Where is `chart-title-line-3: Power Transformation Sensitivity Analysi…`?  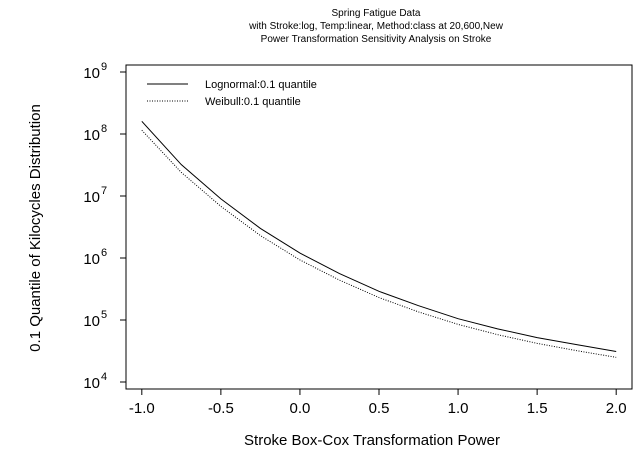 chart-title-line-3: Power Transformation Sensitivity Analysi… is located at coordinates (376, 39).